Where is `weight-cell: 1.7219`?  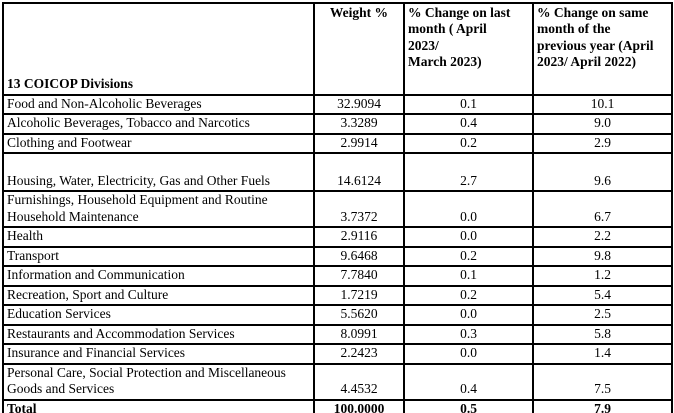 weight-cell: 1.7219 is located at coordinates (359, 295).